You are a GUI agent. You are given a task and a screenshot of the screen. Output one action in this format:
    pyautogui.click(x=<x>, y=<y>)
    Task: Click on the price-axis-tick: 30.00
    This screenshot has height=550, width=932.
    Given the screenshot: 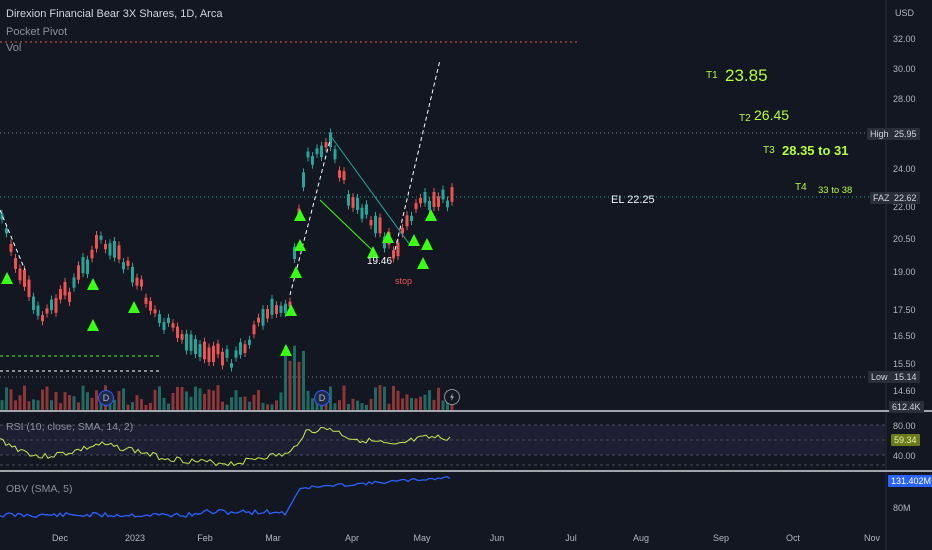 What is the action you would take?
    pyautogui.click(x=904, y=69)
    